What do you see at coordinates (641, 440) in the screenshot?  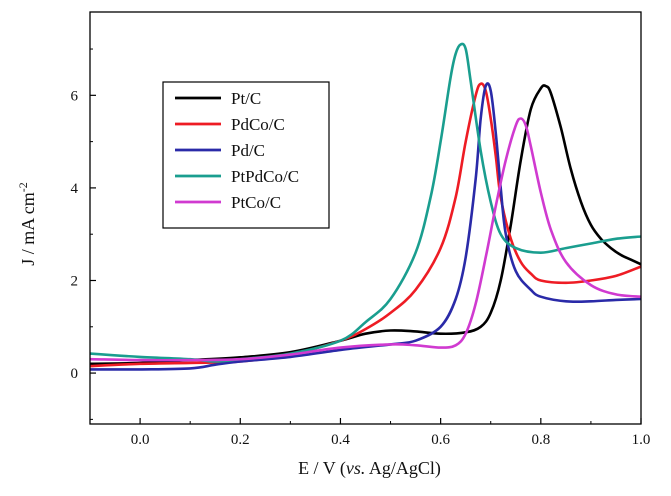 I see `x-tick-label: 1.0` at bounding box center [641, 440].